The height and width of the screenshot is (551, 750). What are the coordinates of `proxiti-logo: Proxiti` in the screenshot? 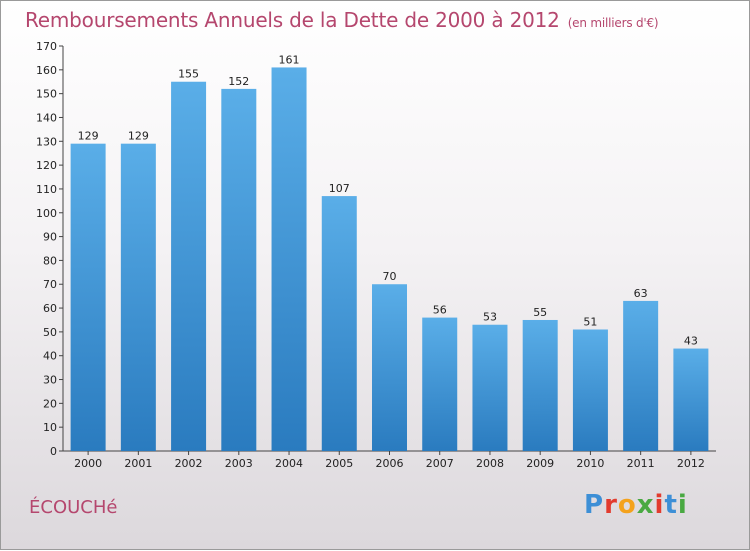 It's located at (636, 505).